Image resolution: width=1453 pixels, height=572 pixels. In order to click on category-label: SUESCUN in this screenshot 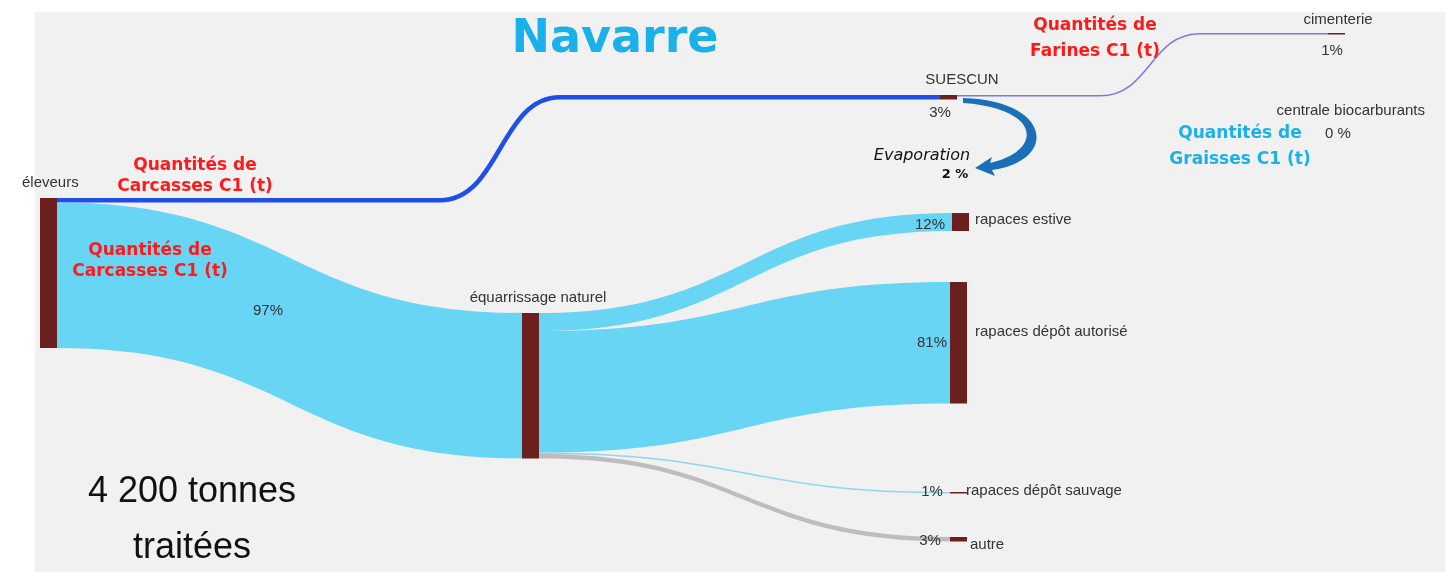, I will do `click(962, 78)`.